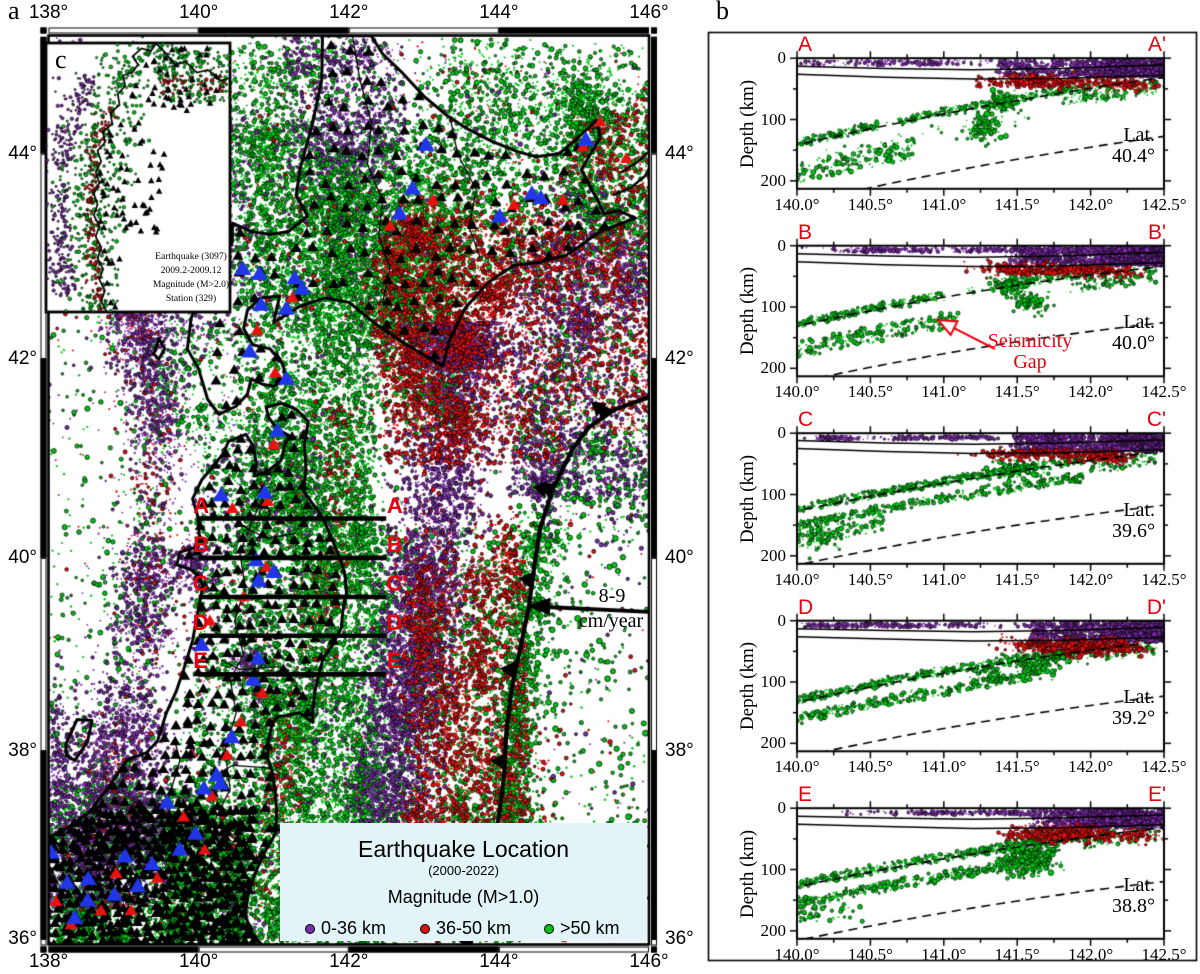 This screenshot has height=974, width=1200. What do you see at coordinates (1133, 155) in the screenshot?
I see `section-lat-value-A: 40.4°` at bounding box center [1133, 155].